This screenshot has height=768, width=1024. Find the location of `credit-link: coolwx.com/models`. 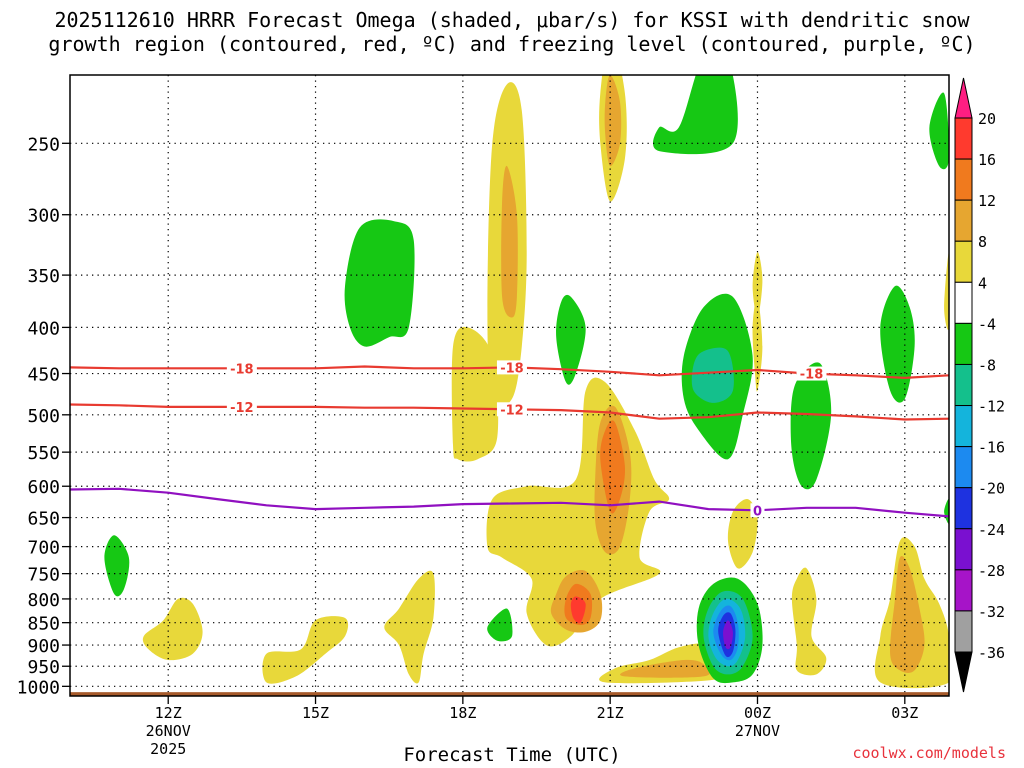

credit-link: coolwx.com/models is located at coordinates (929, 753).